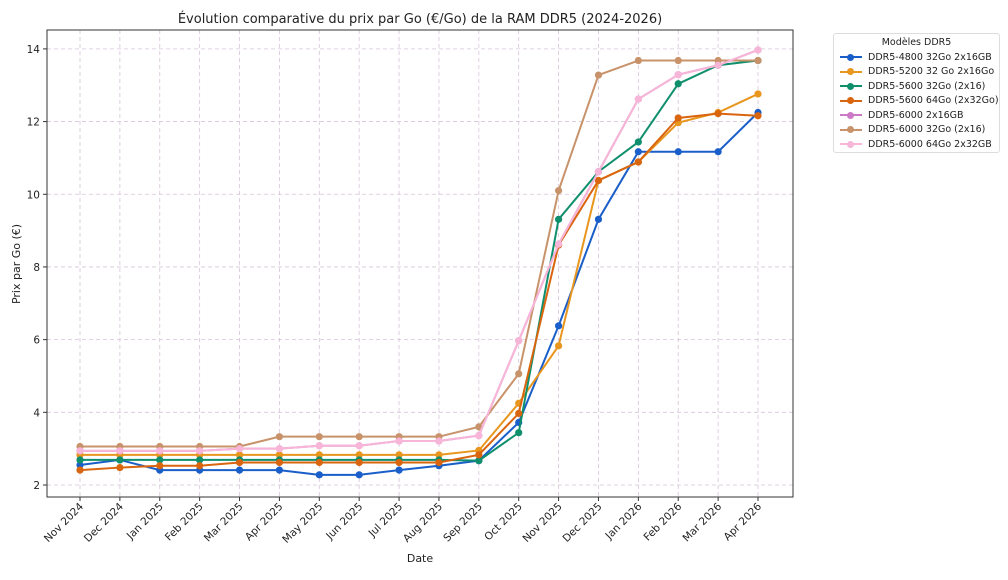 The image size is (1008, 580). What do you see at coordinates (927, 86) in the screenshot?
I see `legend-label: DDR5-5600 32Go (2x16)` at bounding box center [927, 86].